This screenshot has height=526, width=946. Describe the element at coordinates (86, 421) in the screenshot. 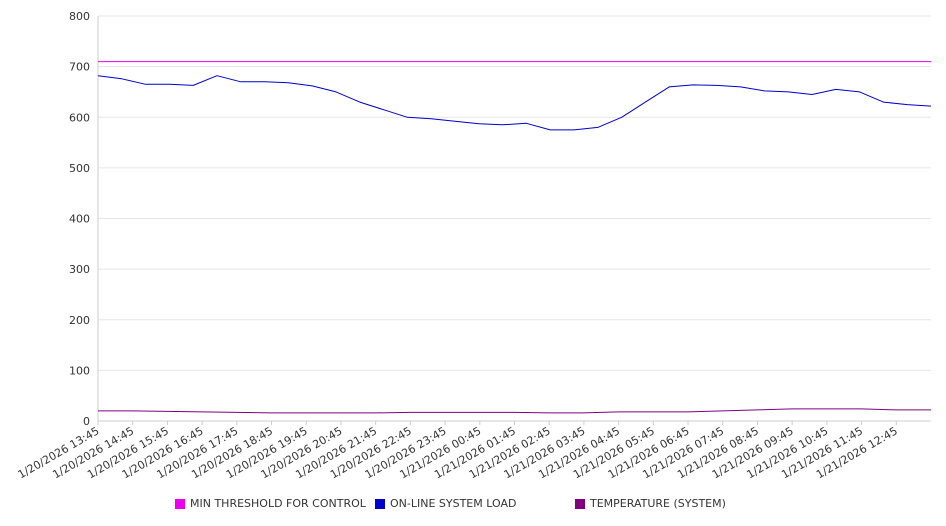

I see `y-tick-label: 0` at that location.